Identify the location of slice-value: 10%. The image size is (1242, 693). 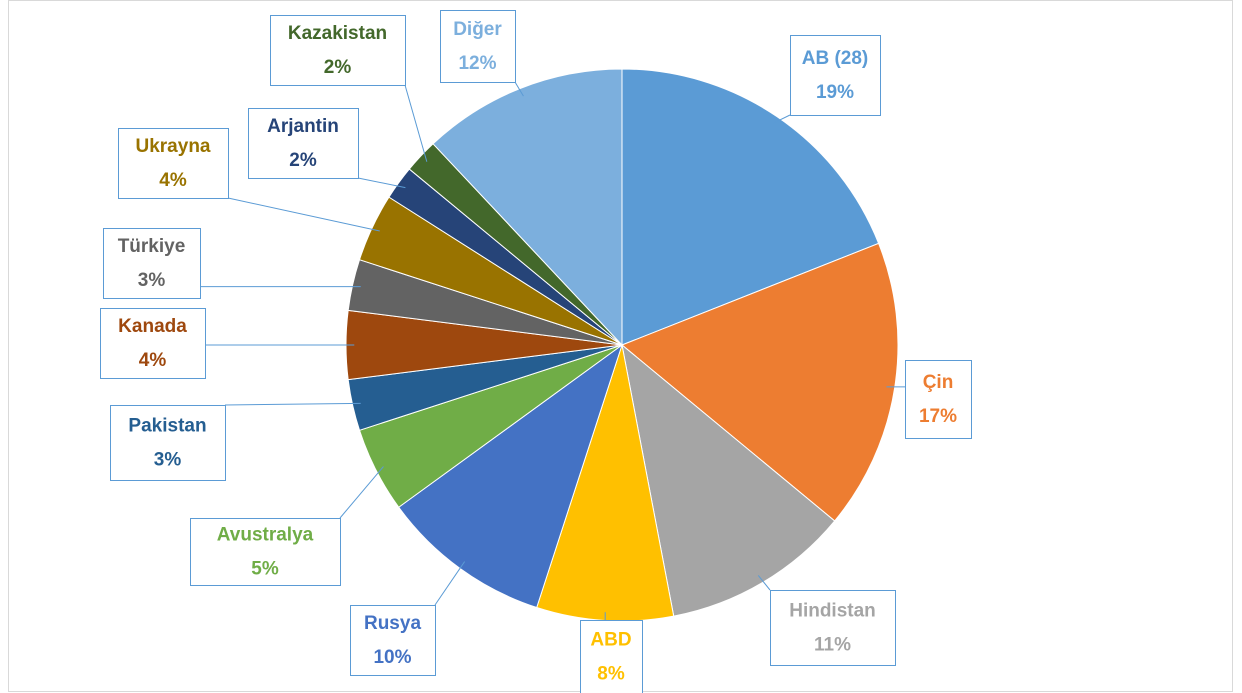
(392, 657).